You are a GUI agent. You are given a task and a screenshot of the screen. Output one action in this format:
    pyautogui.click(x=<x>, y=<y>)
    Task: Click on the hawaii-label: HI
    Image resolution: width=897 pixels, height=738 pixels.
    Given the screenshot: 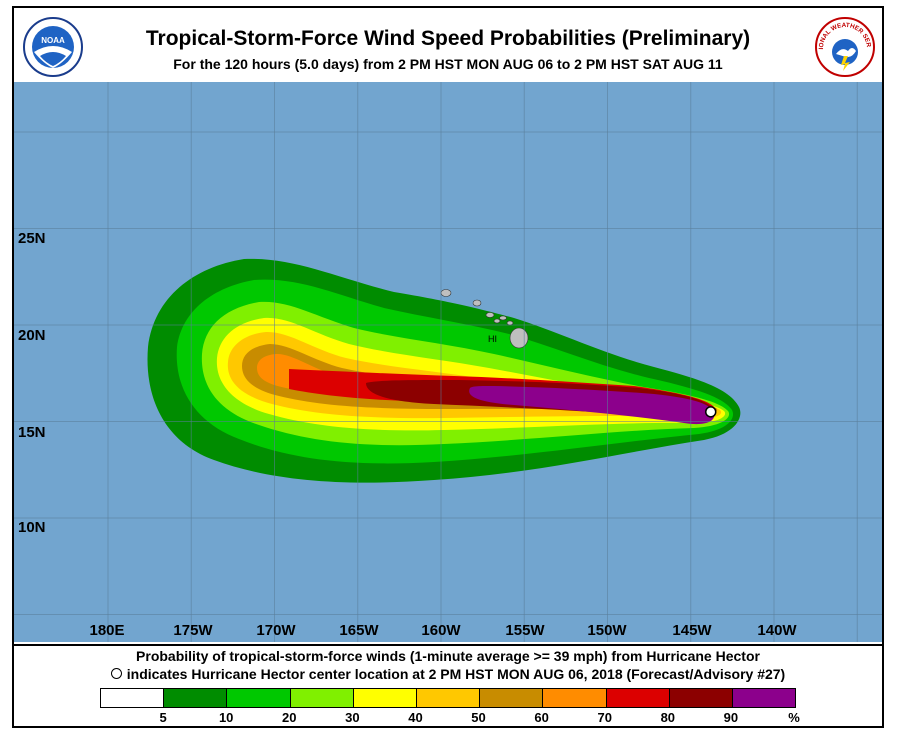 What is the action you would take?
    pyautogui.click(x=492, y=339)
    